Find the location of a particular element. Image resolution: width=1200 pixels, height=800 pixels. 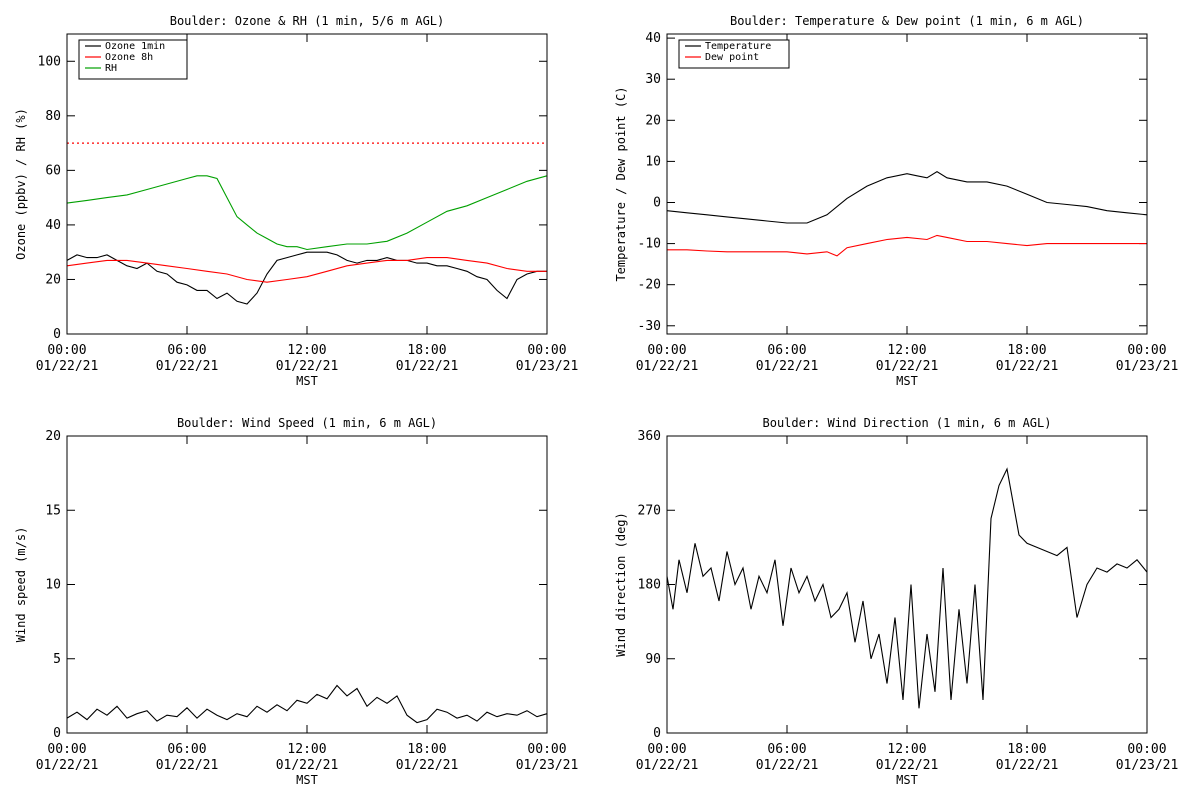

y-tick-label: 80 is located at coordinates (53, 116).